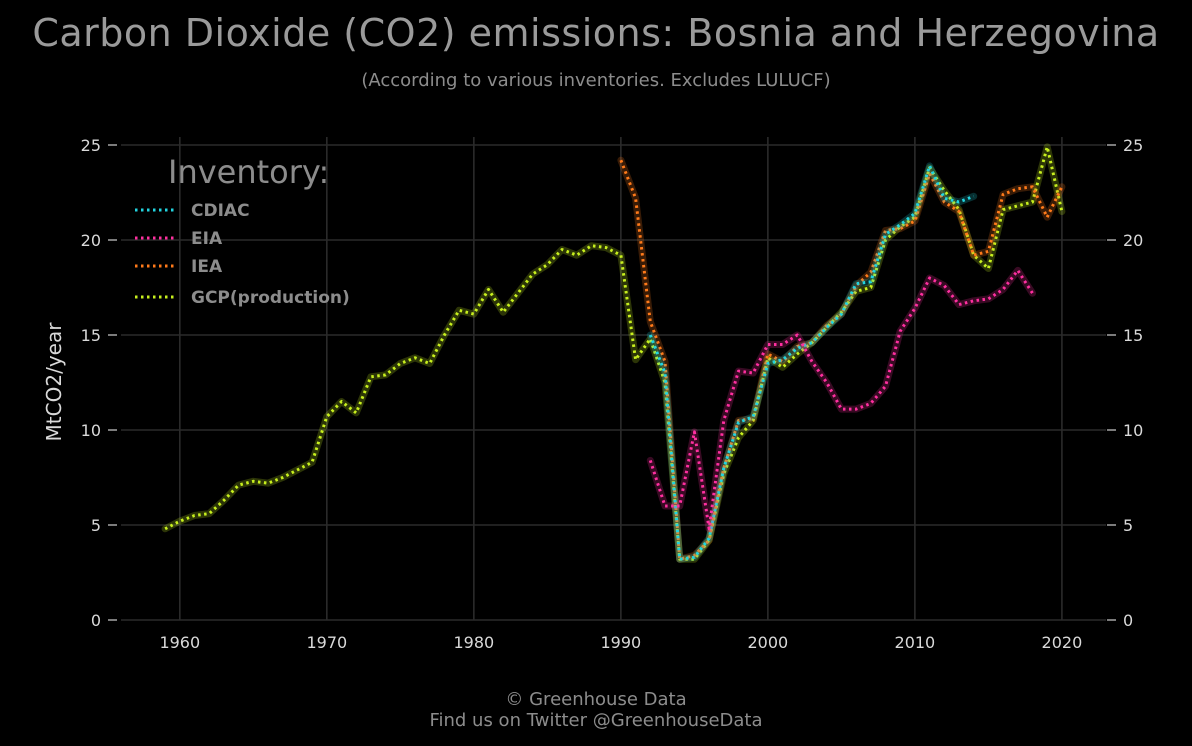 Image resolution: width=1192 pixels, height=746 pixels. Describe the element at coordinates (1133, 430) in the screenshot. I see `y-tick-label-right-10: 10` at that location.